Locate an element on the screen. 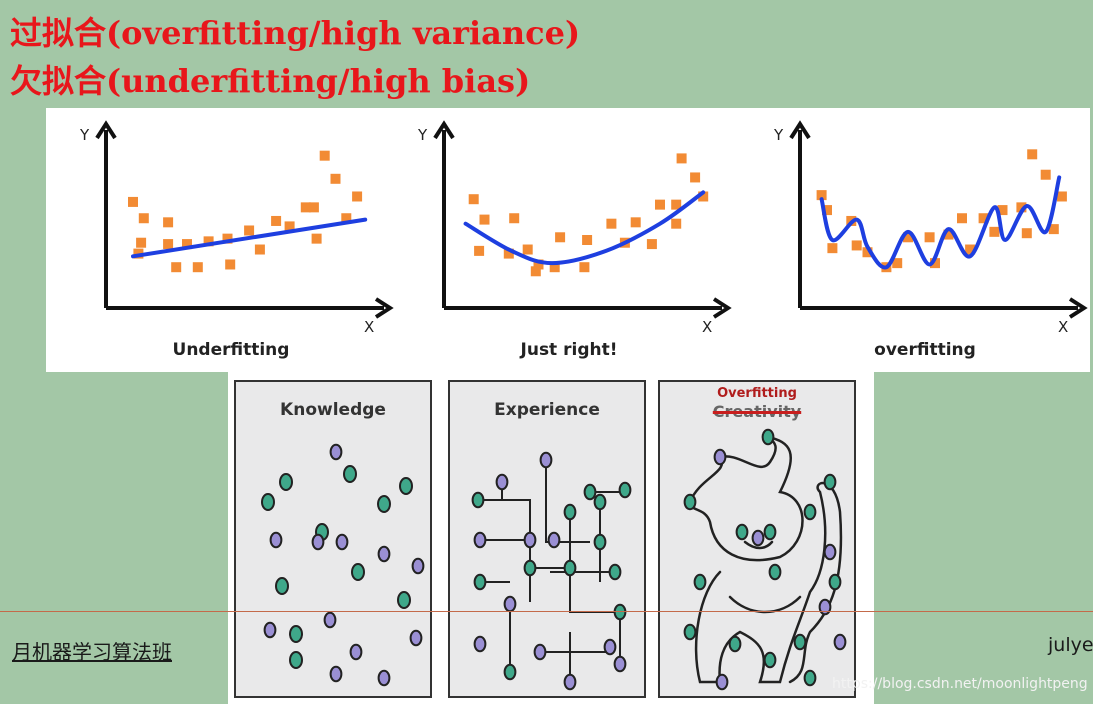 The height and width of the screenshot is (704, 1093). footer-brand: julye is located at coordinates (1070, 645).